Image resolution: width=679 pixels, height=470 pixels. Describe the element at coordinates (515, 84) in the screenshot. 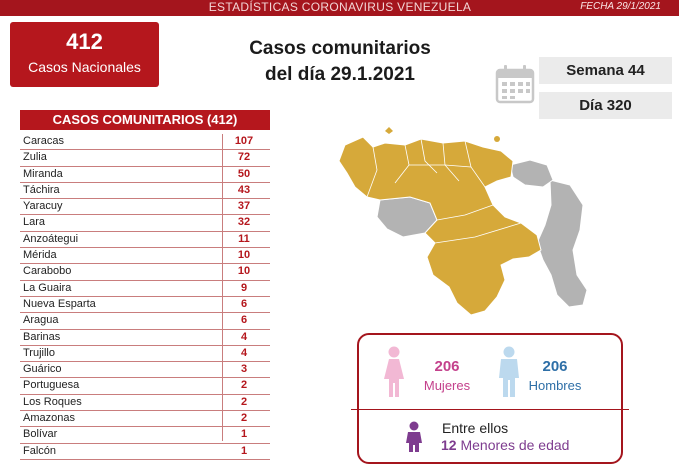

I see `calendar-icon` at that location.